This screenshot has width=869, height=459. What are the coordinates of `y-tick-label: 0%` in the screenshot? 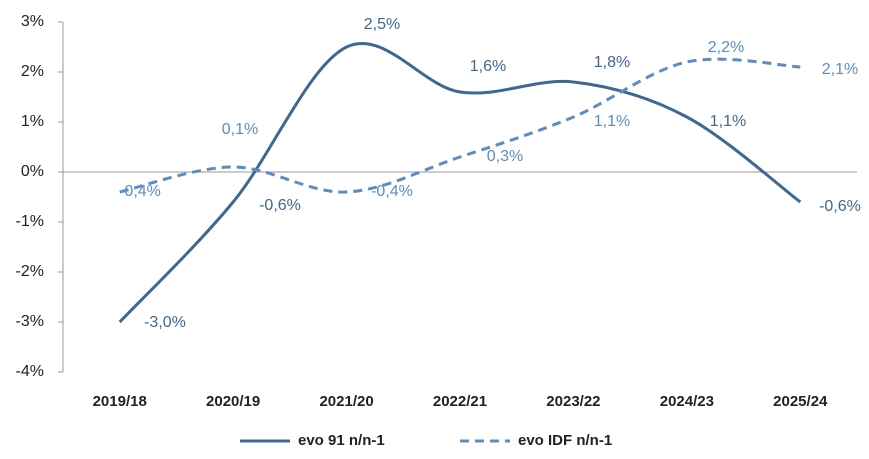 It's located at (32, 171).